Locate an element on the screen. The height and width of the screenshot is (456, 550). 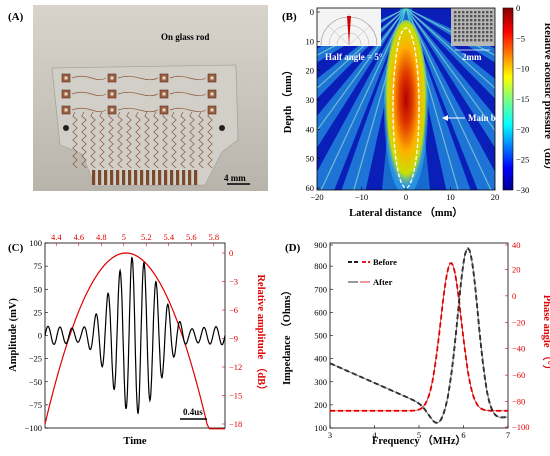
colorbar-ticks: 0 −5 −10 −15 −20 −25 −30 is located at coordinates (522, 99).